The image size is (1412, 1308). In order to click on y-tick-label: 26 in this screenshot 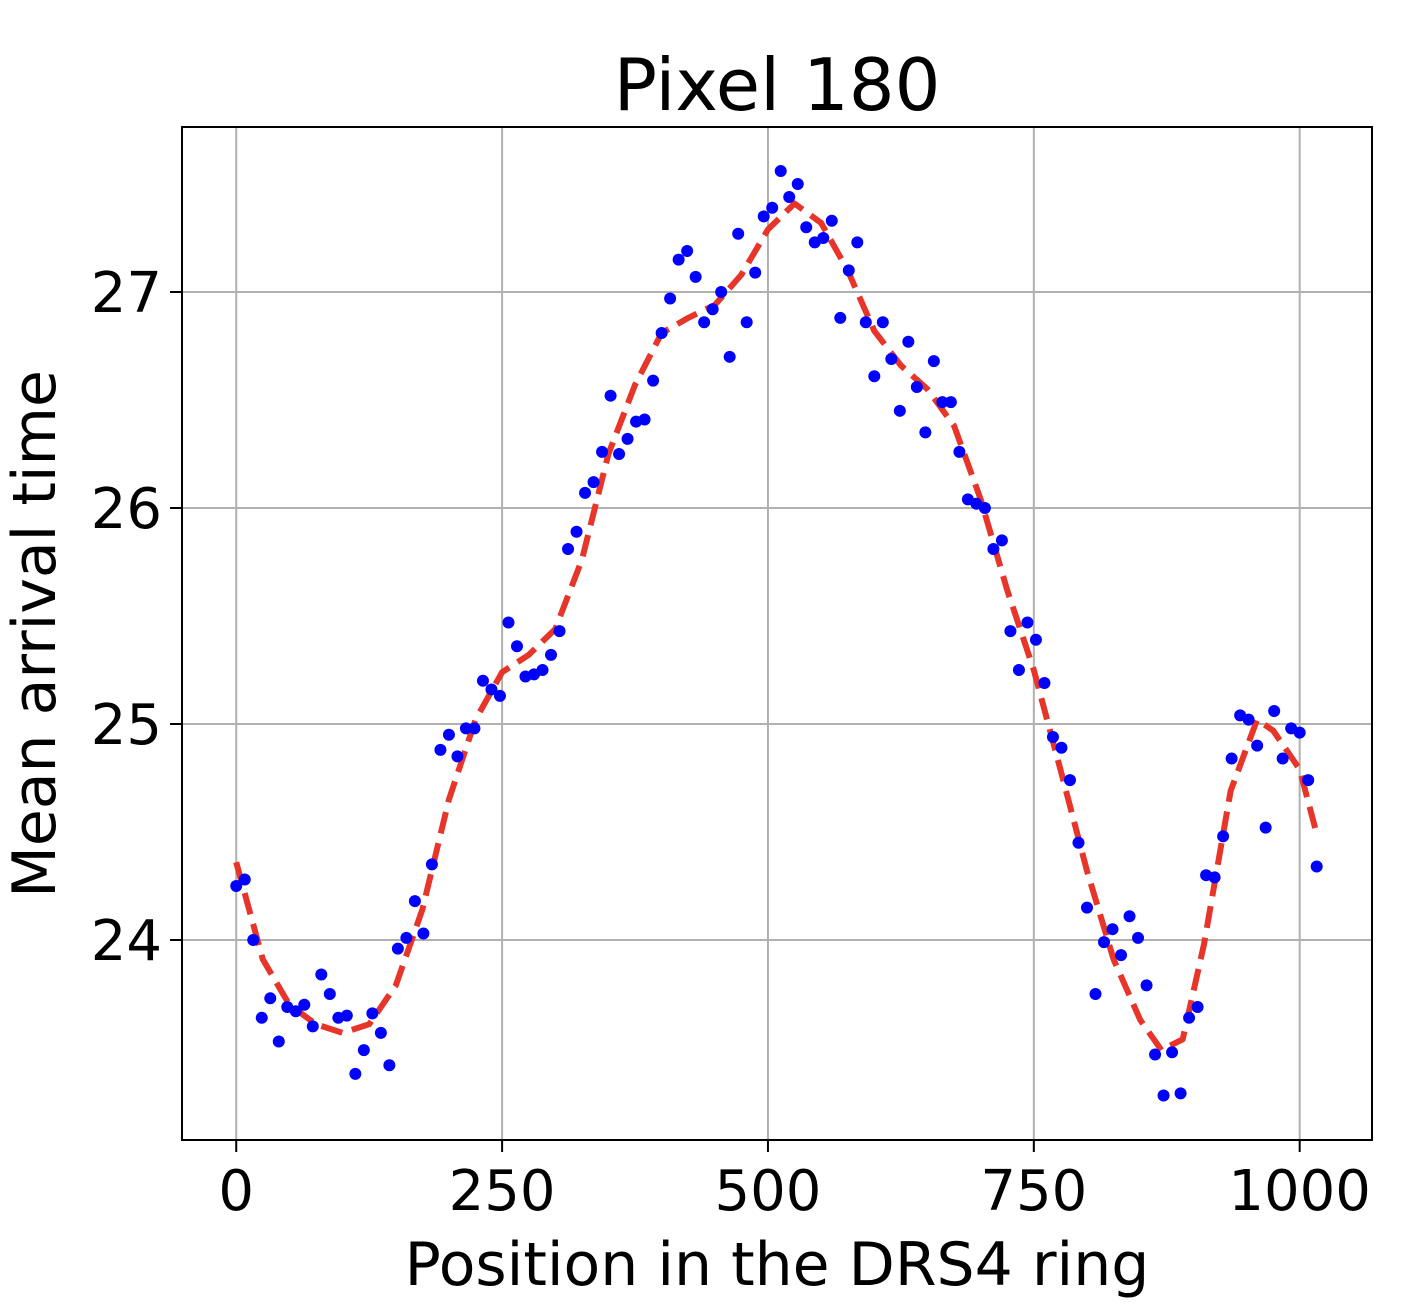, I will do `click(126, 509)`.